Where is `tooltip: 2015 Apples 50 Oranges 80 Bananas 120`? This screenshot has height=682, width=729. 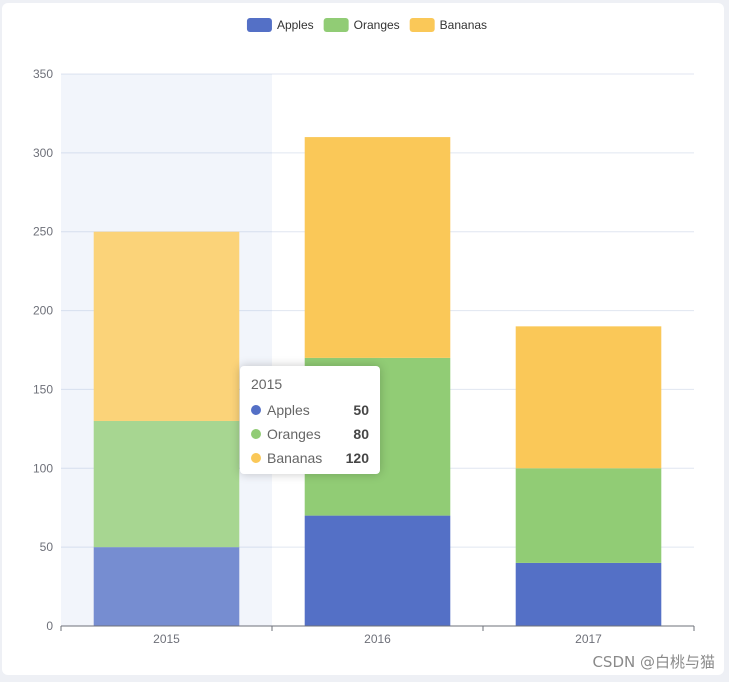
tooltip: 2015 Apples 50 Oranges 80 Bananas 120 is located at coordinates (310, 420).